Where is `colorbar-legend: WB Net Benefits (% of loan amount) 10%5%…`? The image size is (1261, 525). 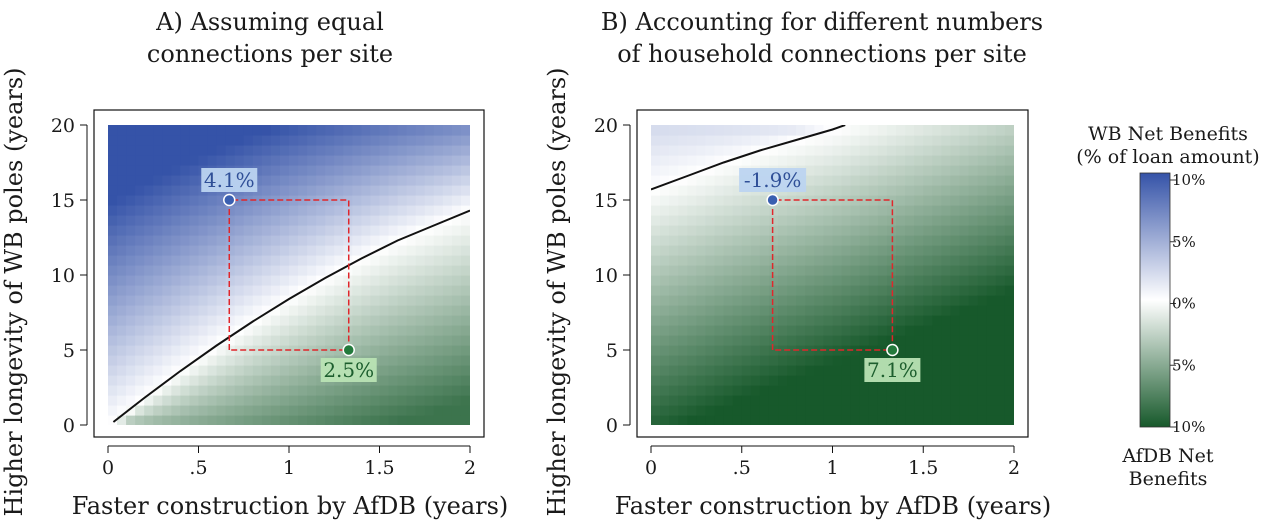 colorbar-legend: WB Net Benefits (% of loan amount) 10%5%… is located at coordinates (1167, 306).